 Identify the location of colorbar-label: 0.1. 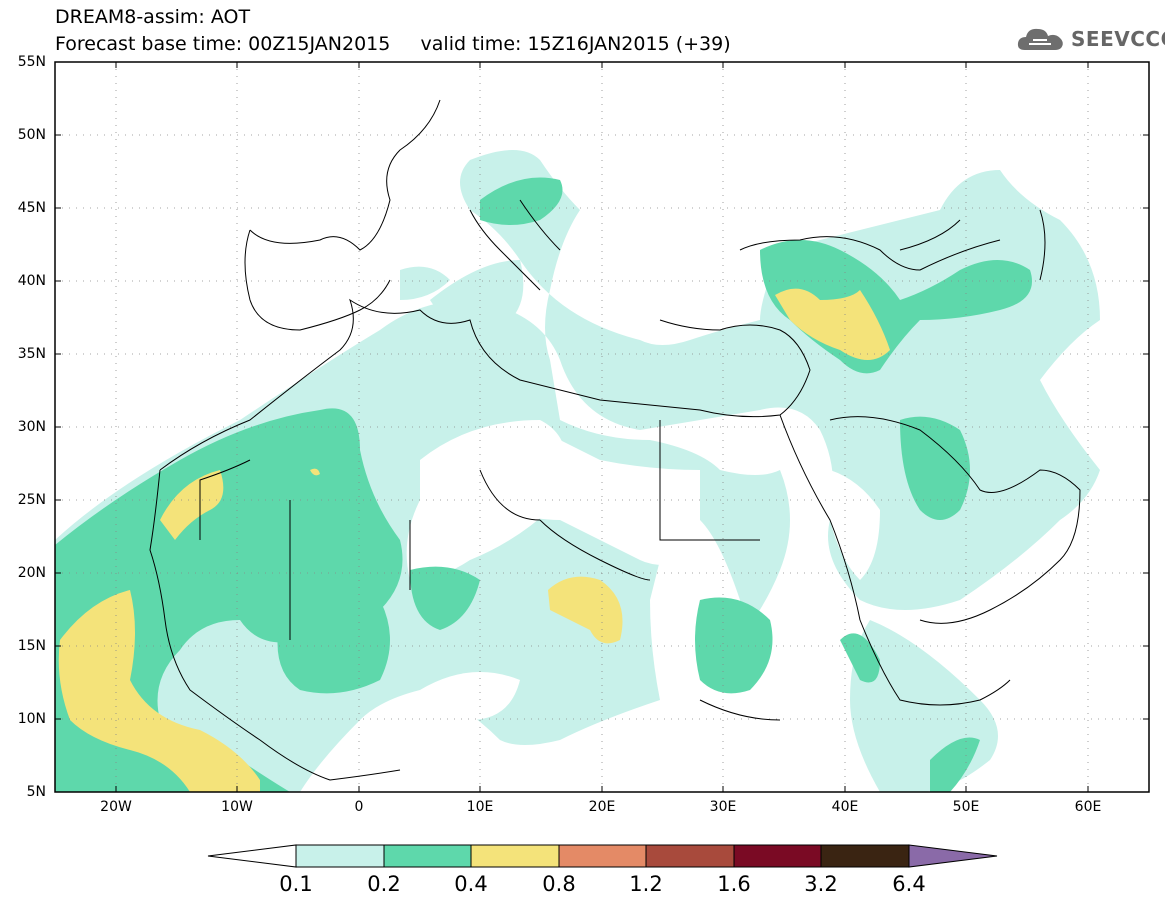
(296, 884).